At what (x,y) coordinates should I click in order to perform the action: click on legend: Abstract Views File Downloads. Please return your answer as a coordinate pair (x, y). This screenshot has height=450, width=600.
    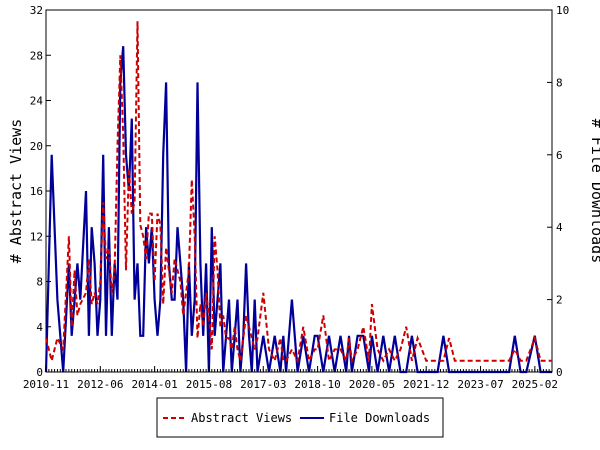
    Looking at the image, I should click on (300, 417).